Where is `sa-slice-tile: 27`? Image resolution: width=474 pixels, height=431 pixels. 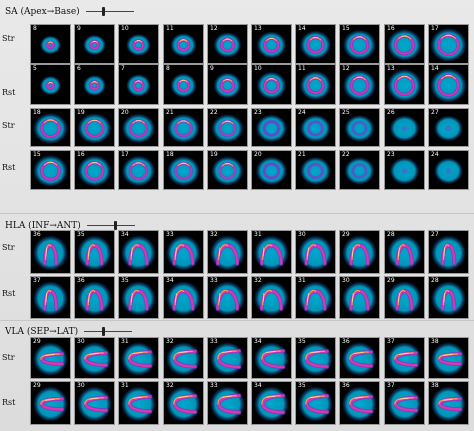
sa-slice-tile: 27 is located at coordinates (448, 127).